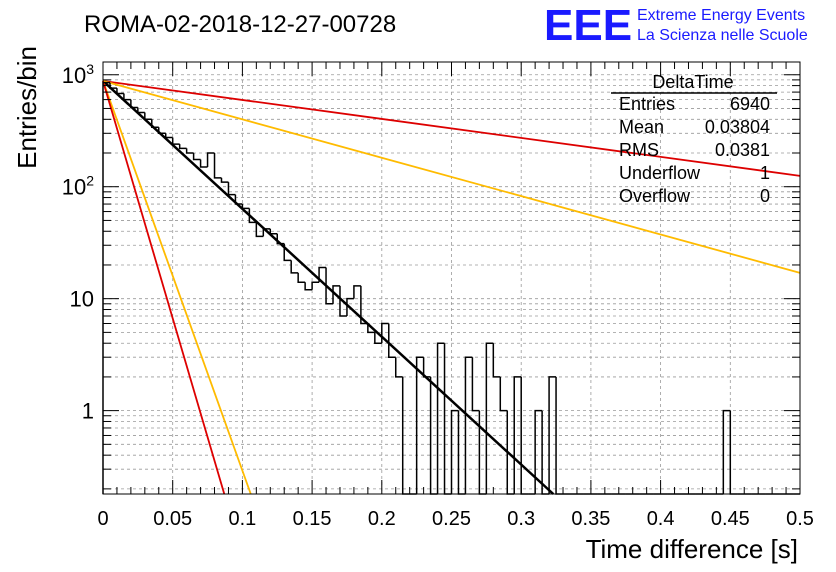  Describe the element at coordinates (382, 519) in the screenshot. I see `x-tick-label: 0.2` at that location.